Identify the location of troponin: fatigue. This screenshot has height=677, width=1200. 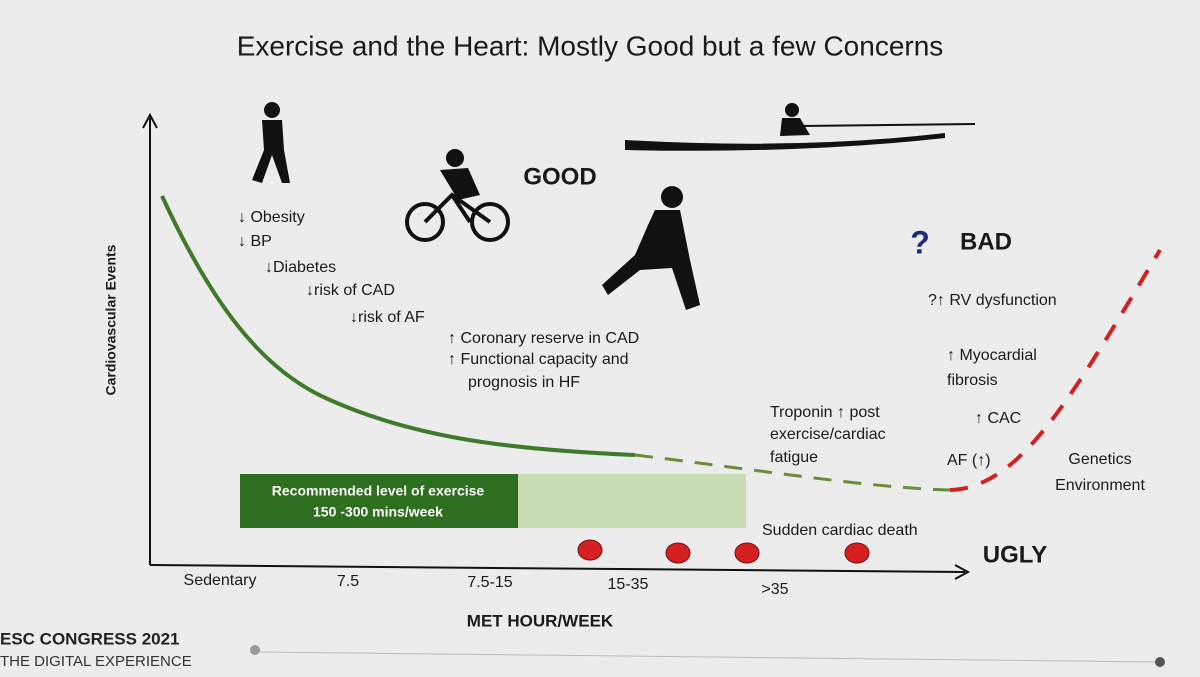
(794, 457).